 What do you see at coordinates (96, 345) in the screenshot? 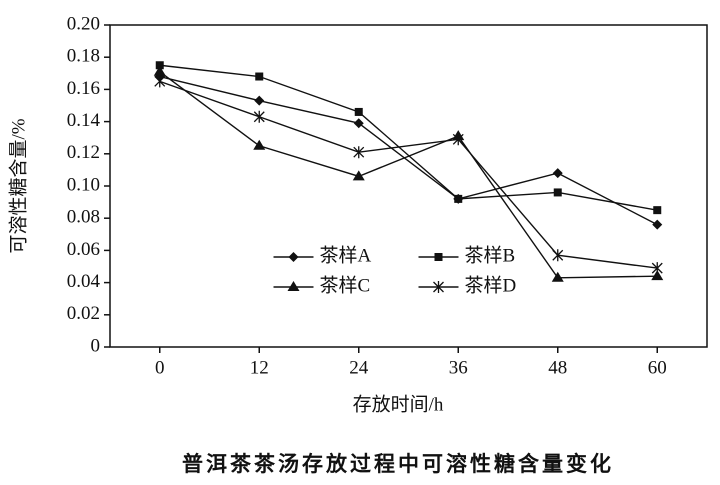
I see `y-tick-label: 0` at bounding box center [96, 345].